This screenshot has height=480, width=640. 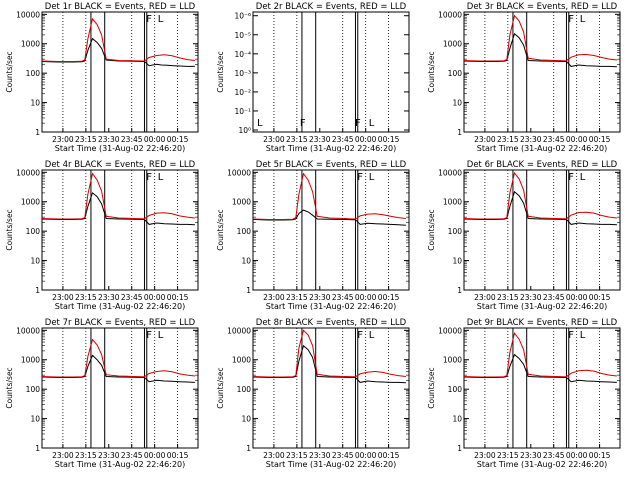 What do you see at coordinates (331, 7) in the screenshot?
I see `panel-title: Det 2r BLACK = Events, RED = LLD` at bounding box center [331, 7].